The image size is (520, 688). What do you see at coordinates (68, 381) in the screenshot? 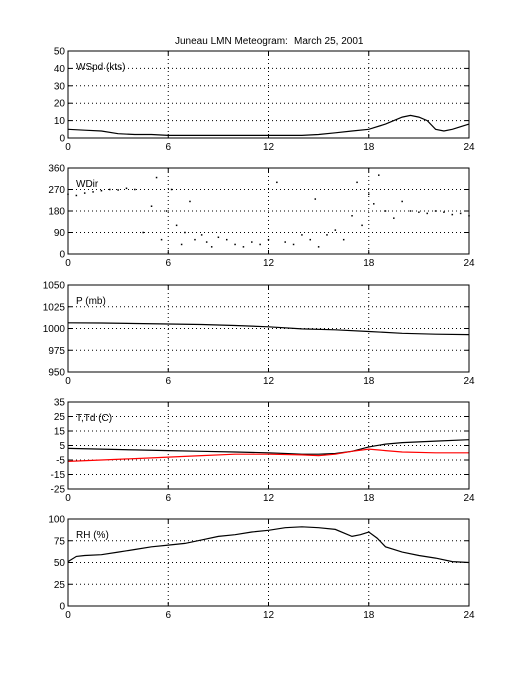
I see `panel-p-mb-xtick-label: 0` at bounding box center [68, 381].